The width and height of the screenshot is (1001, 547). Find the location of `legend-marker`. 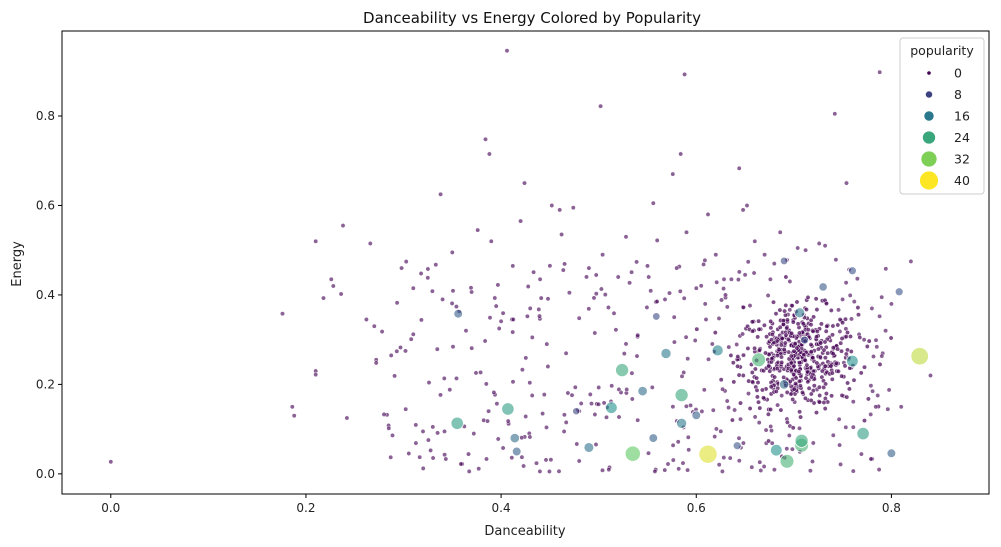

legend-marker is located at coordinates (929, 180).